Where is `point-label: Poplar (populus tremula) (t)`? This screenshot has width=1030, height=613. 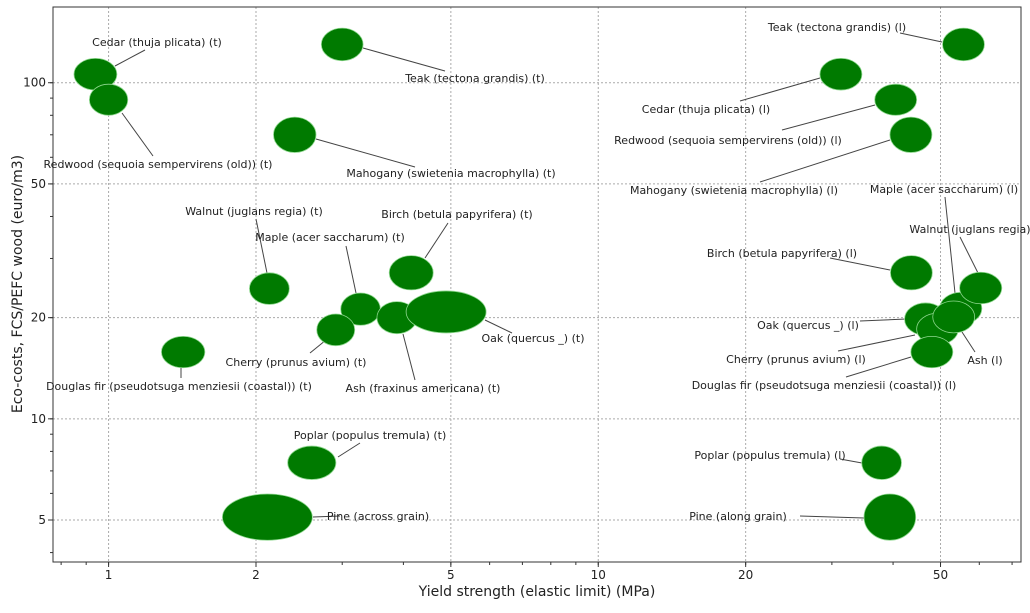
point-label: Poplar (populus tremula) (t) is located at coordinates (370, 435).